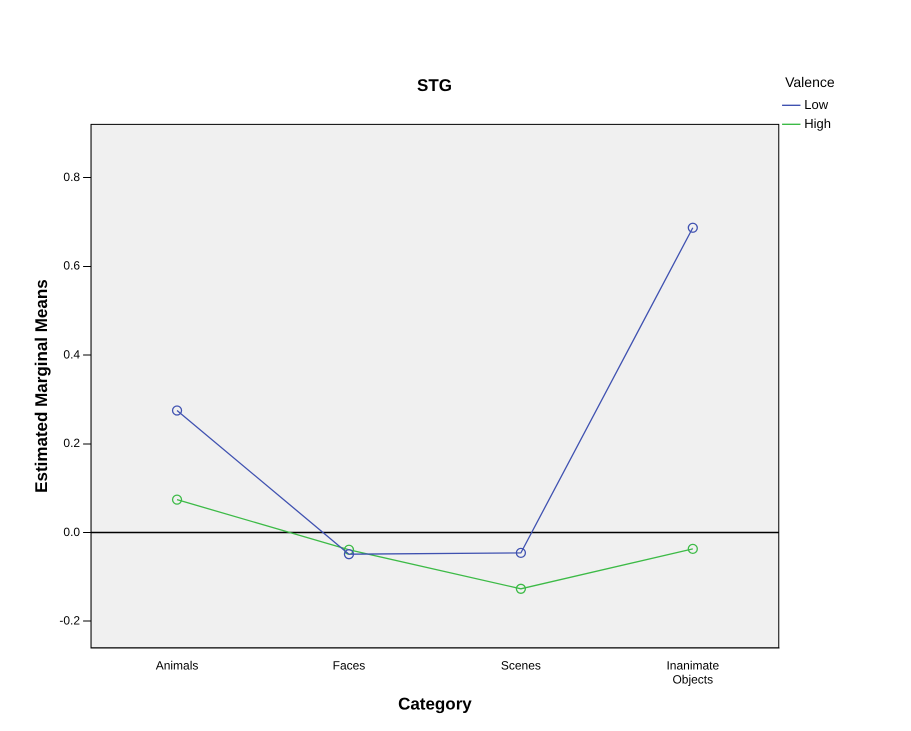  What do you see at coordinates (349, 665) in the screenshot?
I see `x-tick-label: Faces` at bounding box center [349, 665].